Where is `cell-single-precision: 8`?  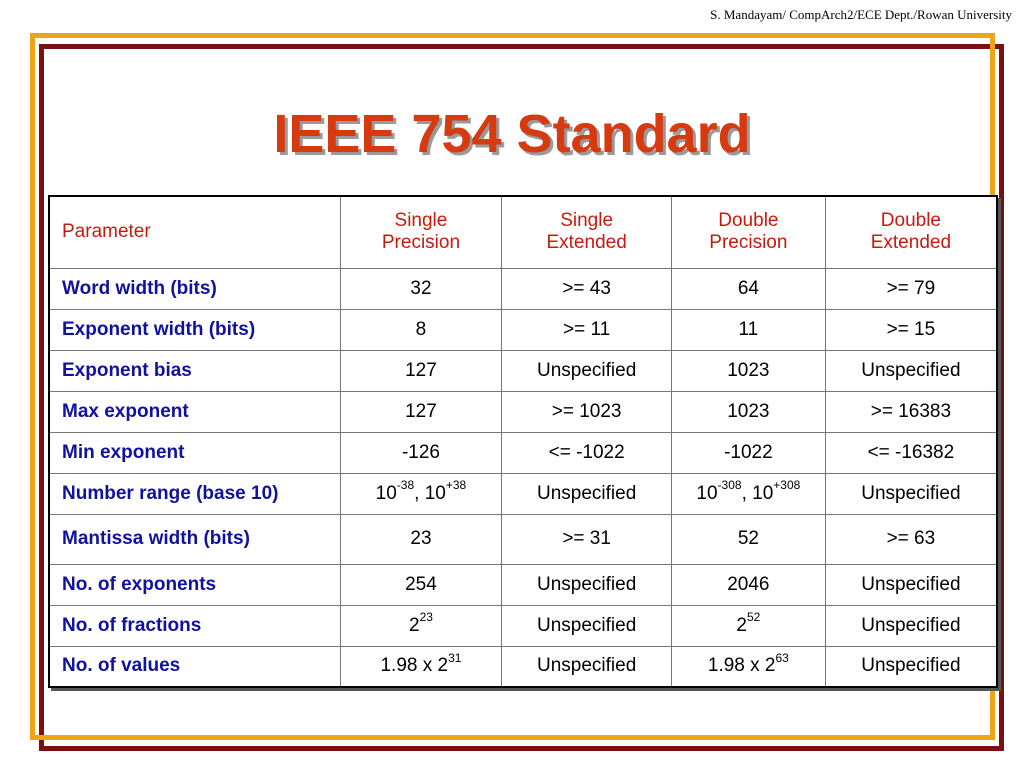
cell-single-precision: 8 is located at coordinates (421, 329).